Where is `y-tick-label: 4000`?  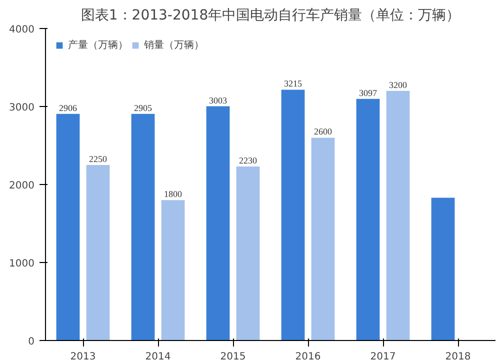
y-tick-label: 4000 is located at coordinates (22, 30).